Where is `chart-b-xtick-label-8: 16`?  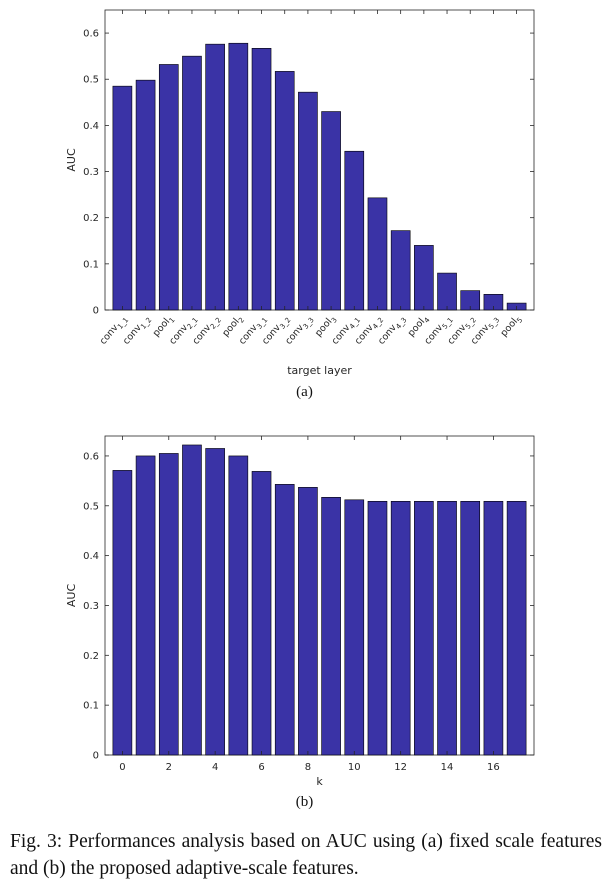 chart-b-xtick-label-8: 16 is located at coordinates (493, 767).